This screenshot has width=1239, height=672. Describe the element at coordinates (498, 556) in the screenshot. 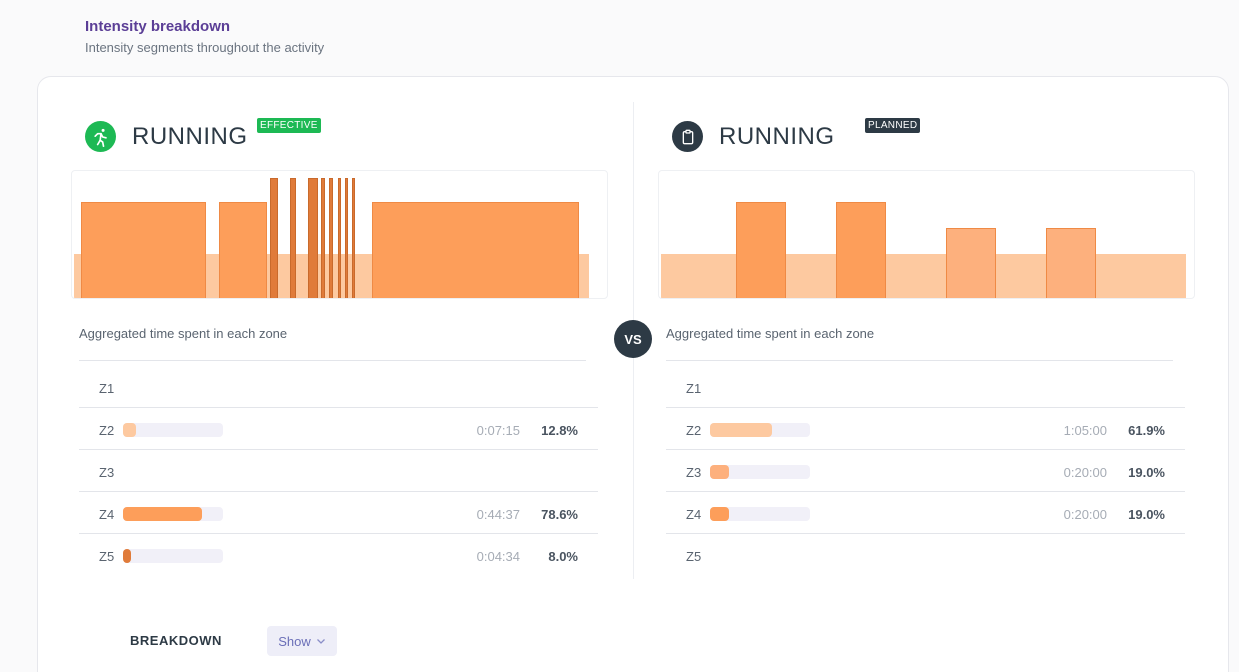

I see `zone-time: 0:04:34` at that location.